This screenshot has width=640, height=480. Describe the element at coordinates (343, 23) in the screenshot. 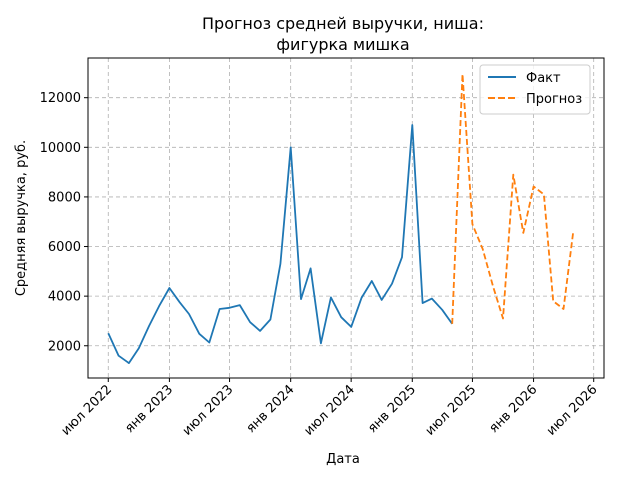

I see `chart-title-line1: Прогноз средней выручки, ниша:` at that location.